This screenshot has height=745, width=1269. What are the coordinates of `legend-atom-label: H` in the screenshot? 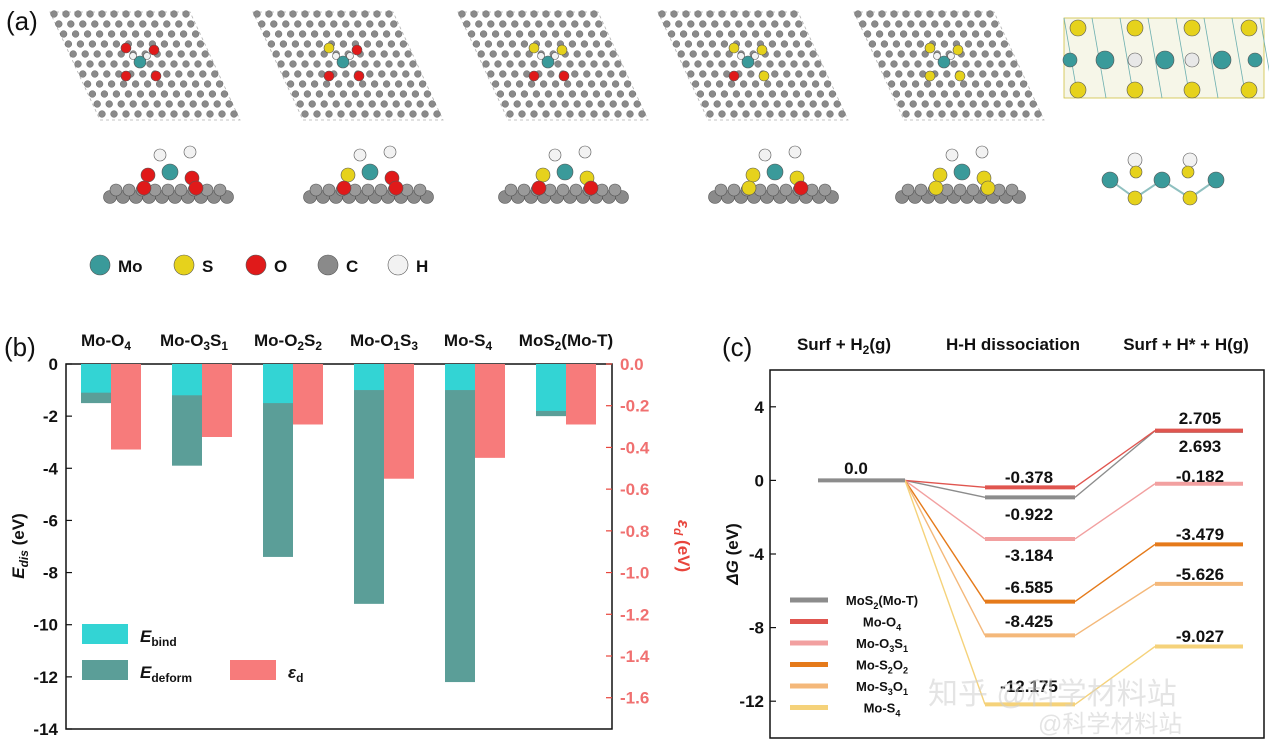 It's located at (422, 266).